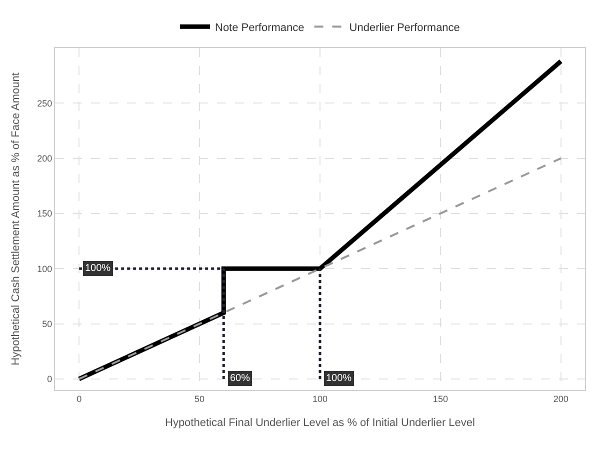  Describe the element at coordinates (47, 323) in the screenshot. I see `y-tick-label: 50` at that location.